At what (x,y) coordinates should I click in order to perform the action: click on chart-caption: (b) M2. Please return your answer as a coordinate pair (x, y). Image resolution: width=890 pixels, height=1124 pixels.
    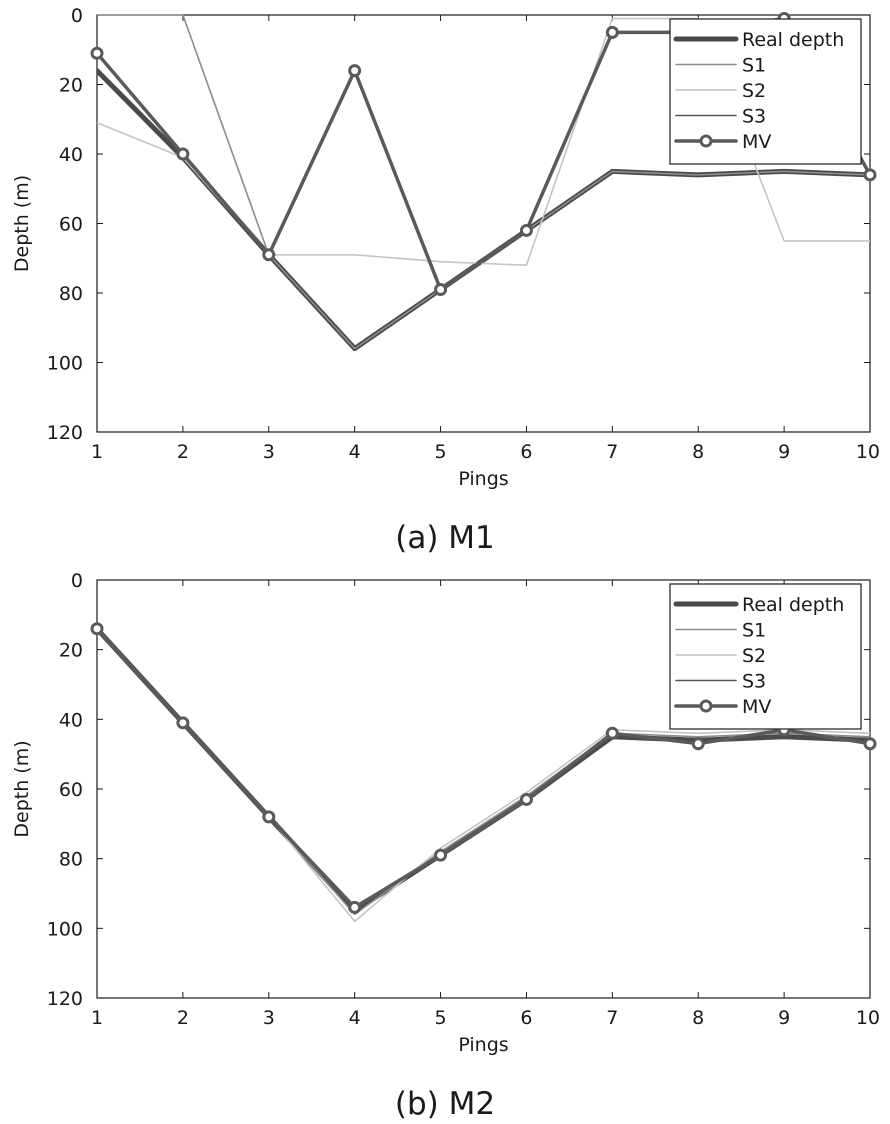
    Looking at the image, I should click on (445, 1104).